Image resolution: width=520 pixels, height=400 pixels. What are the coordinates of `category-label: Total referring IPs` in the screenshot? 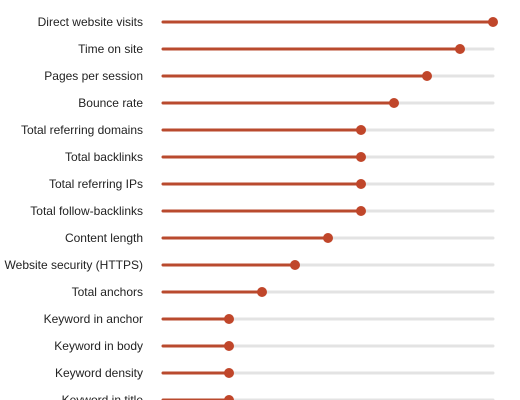 It's located at (96, 184).